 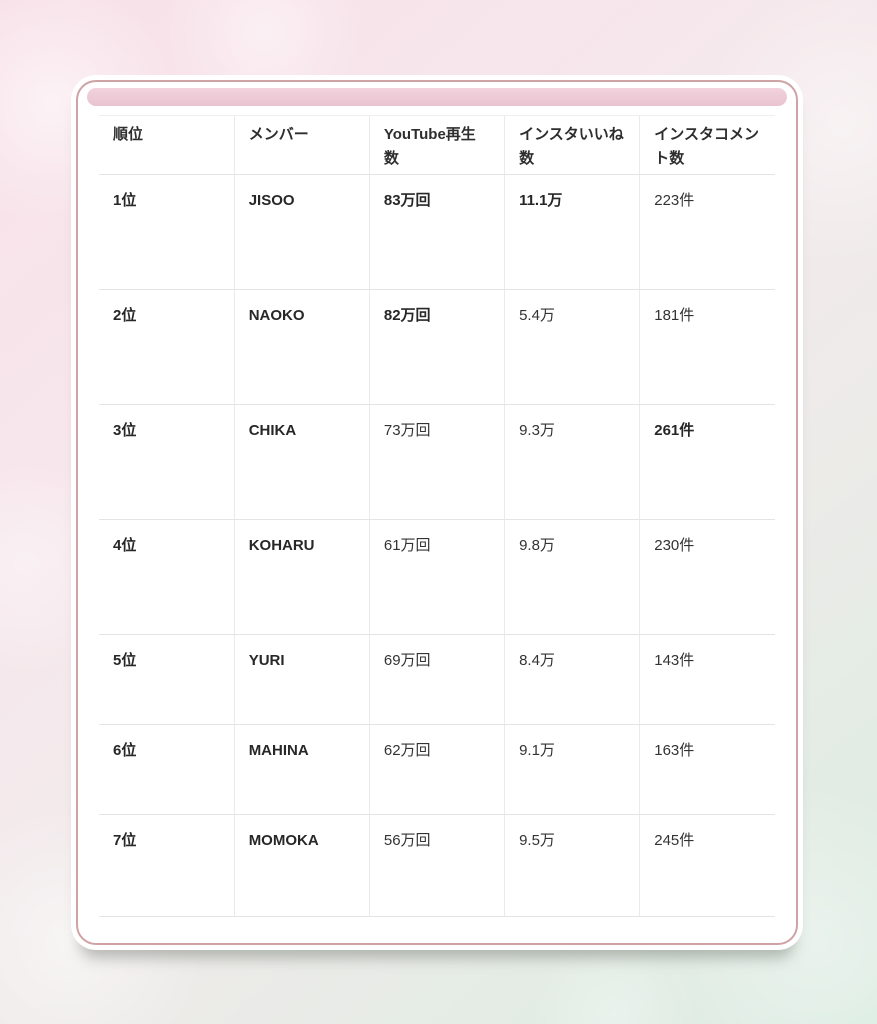 What do you see at coordinates (301, 232) in the screenshot?
I see `member-cell: JISOO` at bounding box center [301, 232].